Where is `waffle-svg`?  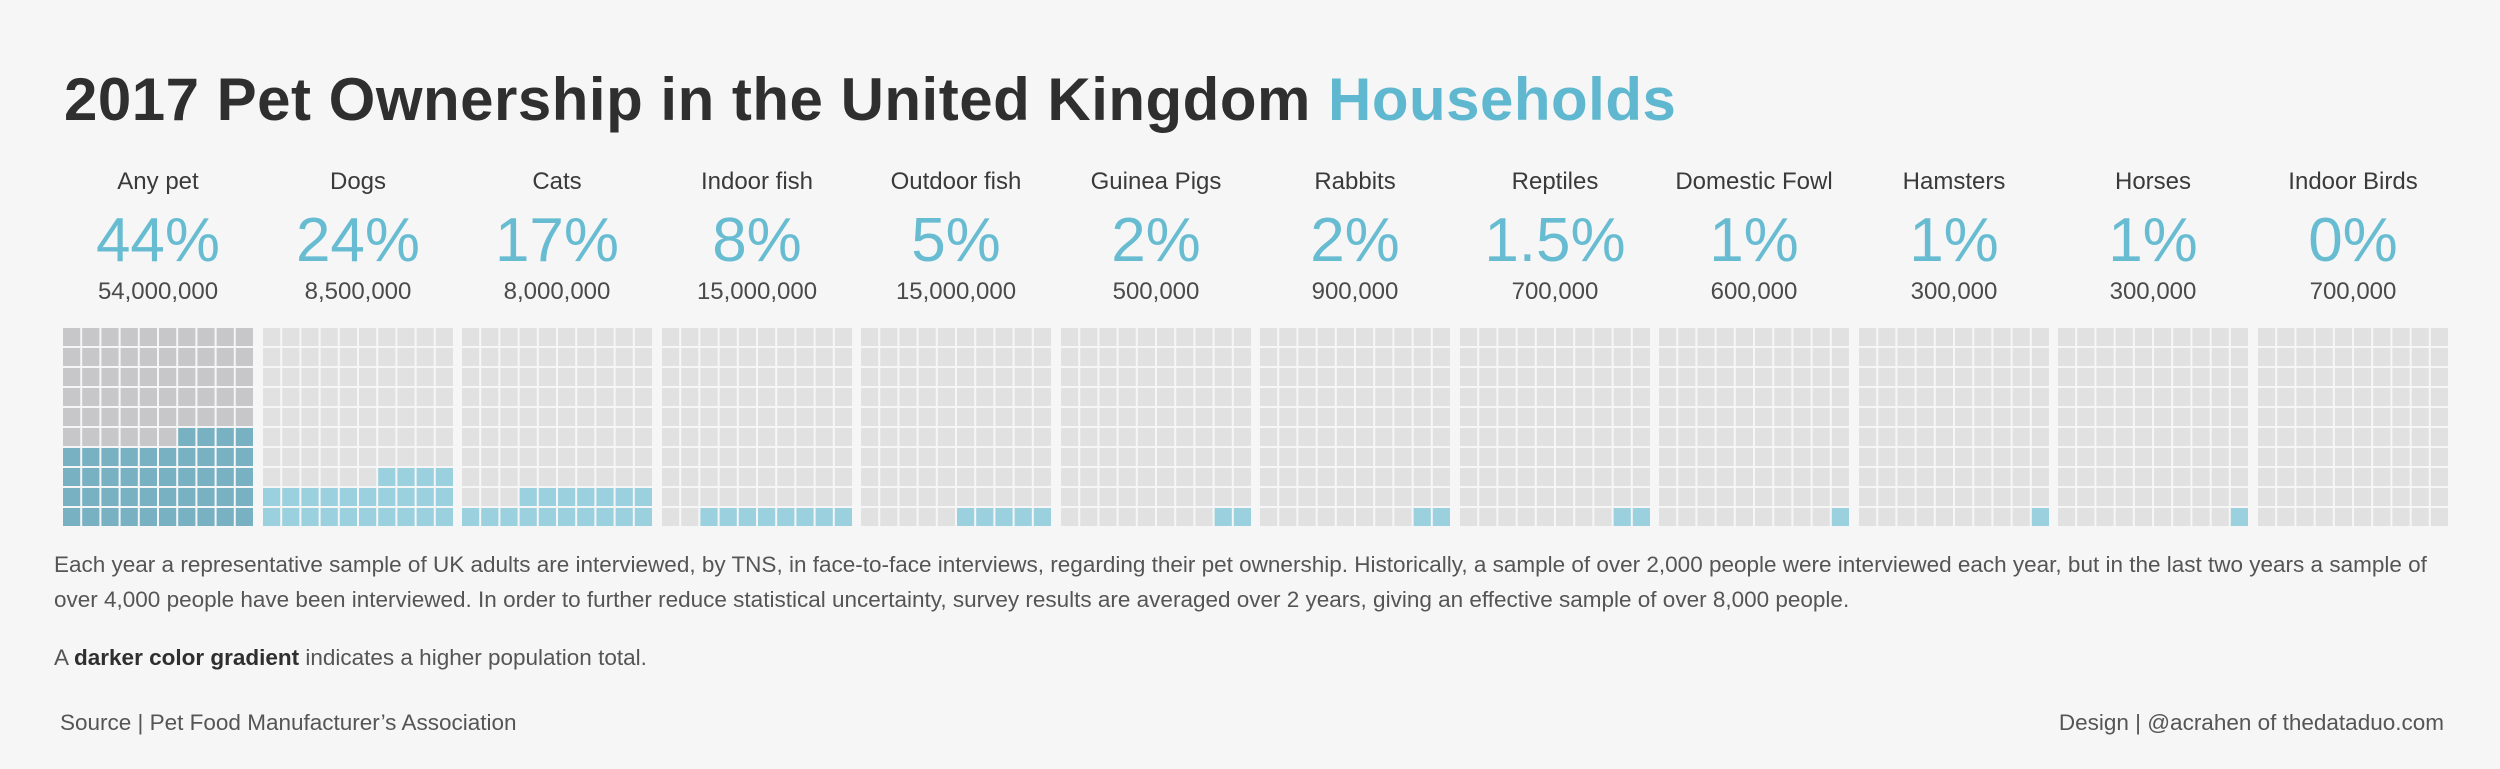
waffle-svg is located at coordinates (1555, 427).